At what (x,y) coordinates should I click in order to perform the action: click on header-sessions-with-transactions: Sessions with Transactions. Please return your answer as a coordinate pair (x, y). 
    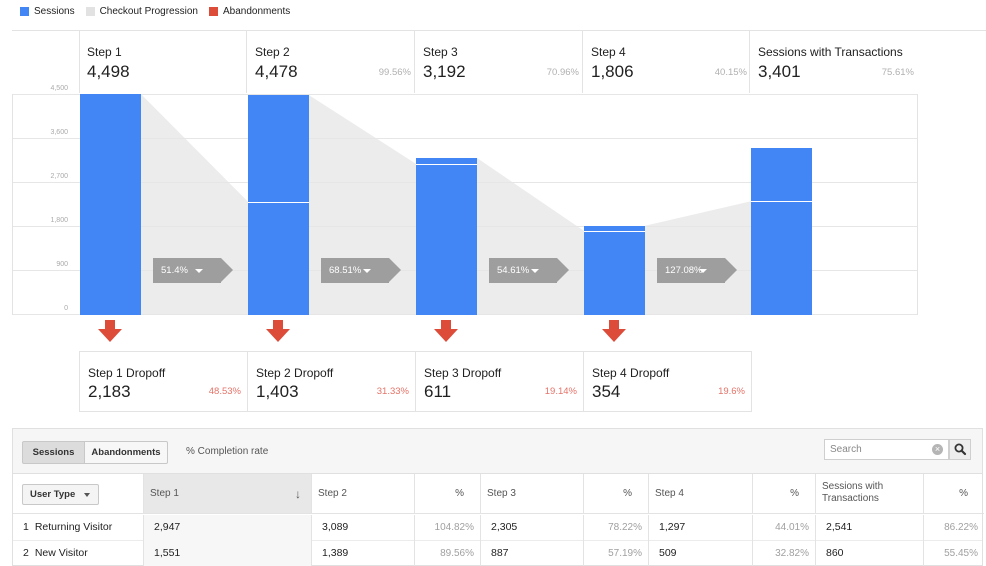
    Looking at the image, I should click on (870, 494).